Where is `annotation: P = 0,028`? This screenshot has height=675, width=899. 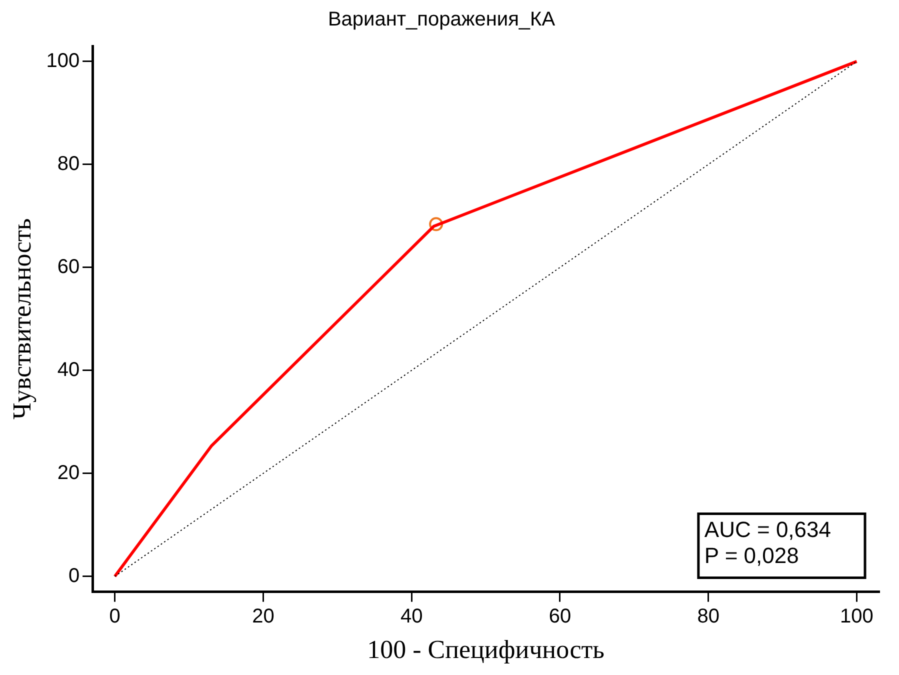 annotation: P = 0,028 is located at coordinates (751, 555).